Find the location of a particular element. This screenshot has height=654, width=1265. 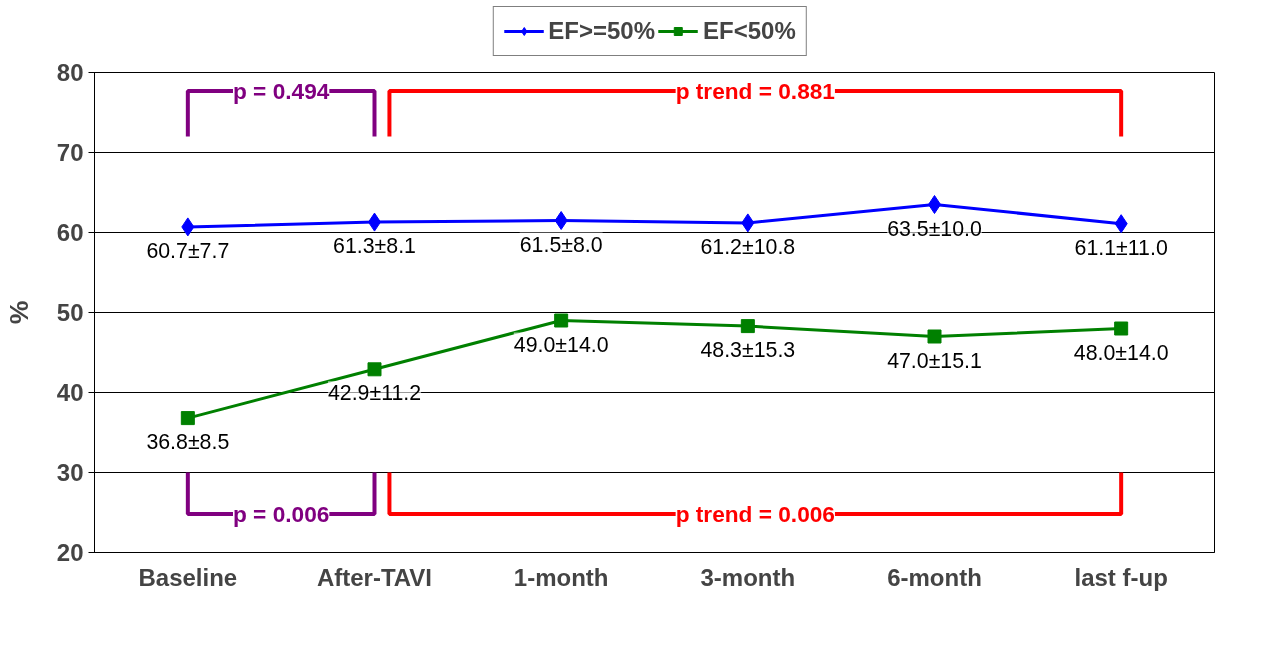

y-tick-label: 50 is located at coordinates (70, 312).